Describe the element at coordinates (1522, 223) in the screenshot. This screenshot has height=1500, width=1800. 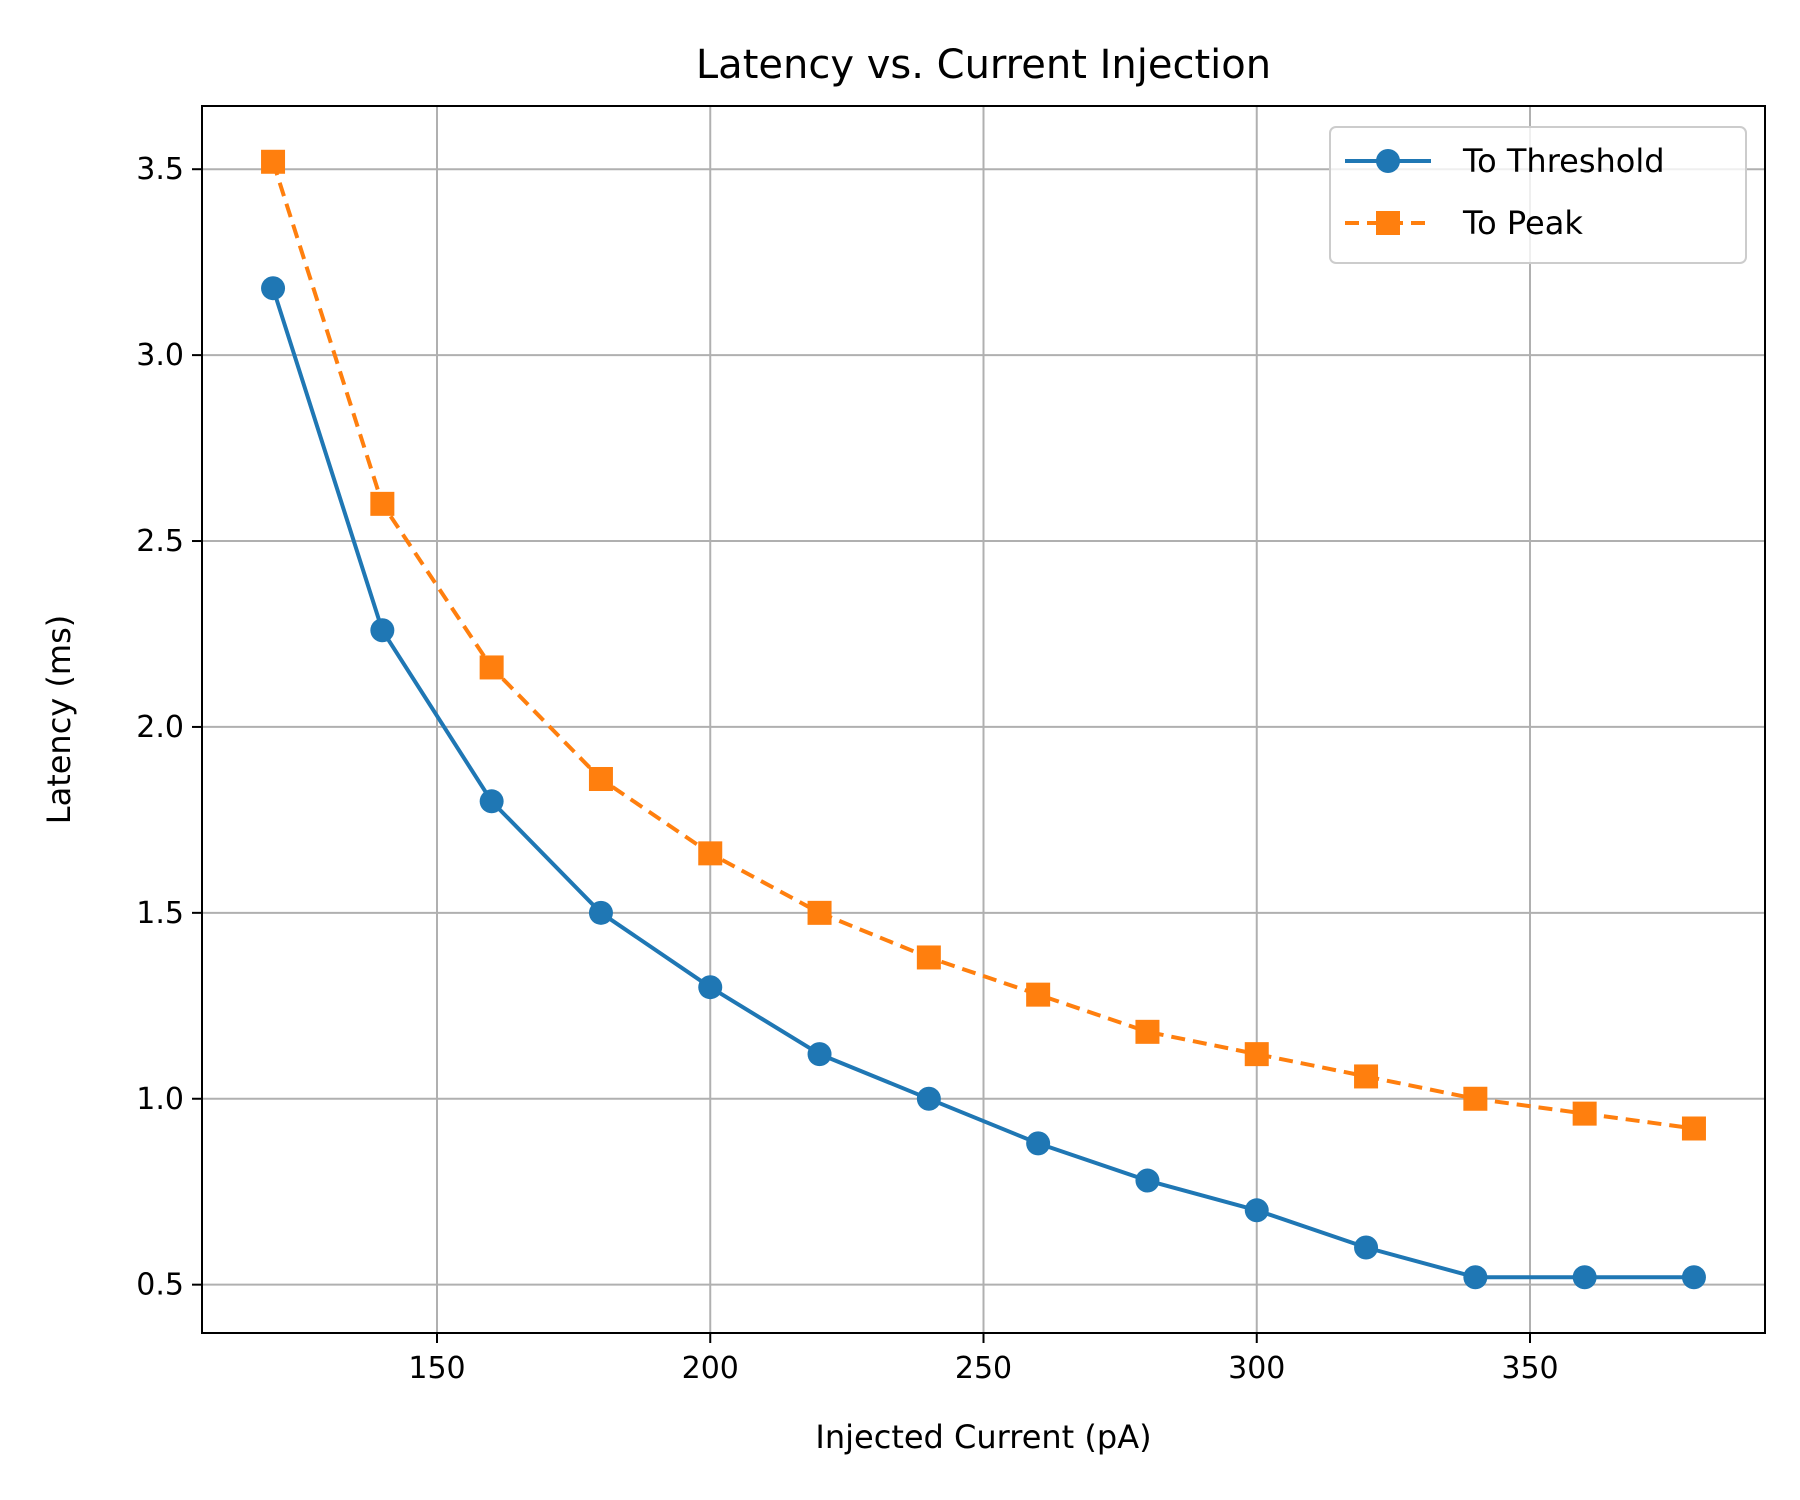
I see `legend-label-to-peak: To Peak` at that location.